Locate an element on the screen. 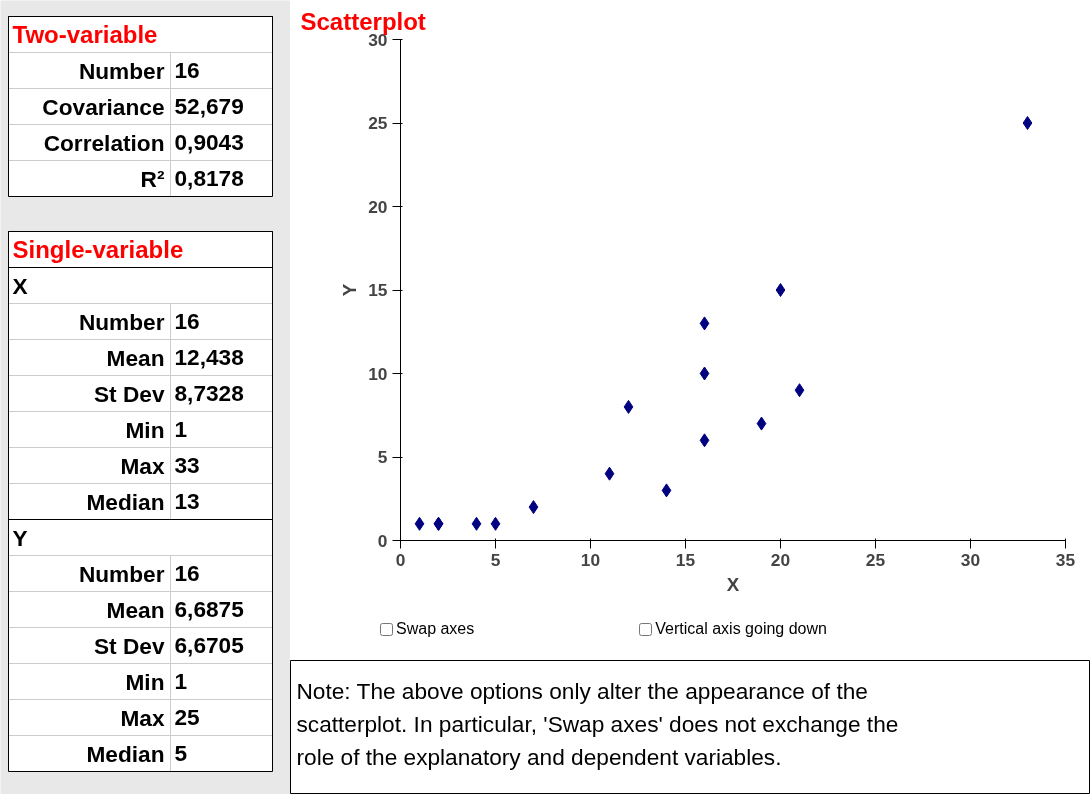  category-label: Y is located at coordinates (20, 537).